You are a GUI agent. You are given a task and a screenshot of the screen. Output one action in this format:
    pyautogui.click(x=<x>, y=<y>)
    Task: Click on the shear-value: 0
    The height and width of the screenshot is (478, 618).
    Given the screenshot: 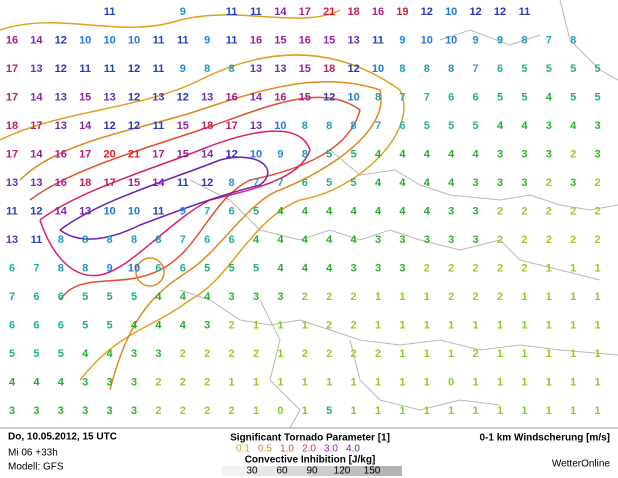 What is the action you would take?
    pyautogui.click(x=451, y=382)
    